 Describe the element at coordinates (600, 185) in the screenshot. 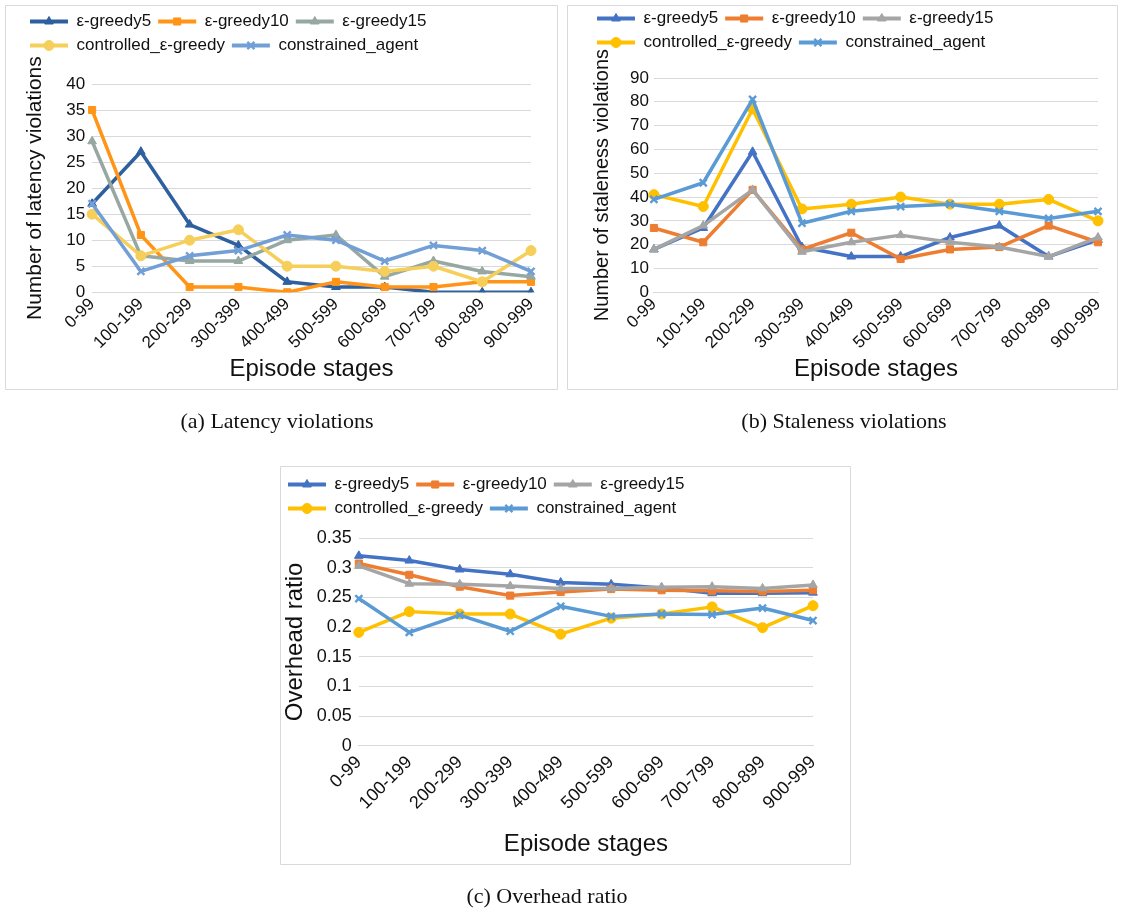

I see `y-axis-title: Number of staleness violations` at that location.